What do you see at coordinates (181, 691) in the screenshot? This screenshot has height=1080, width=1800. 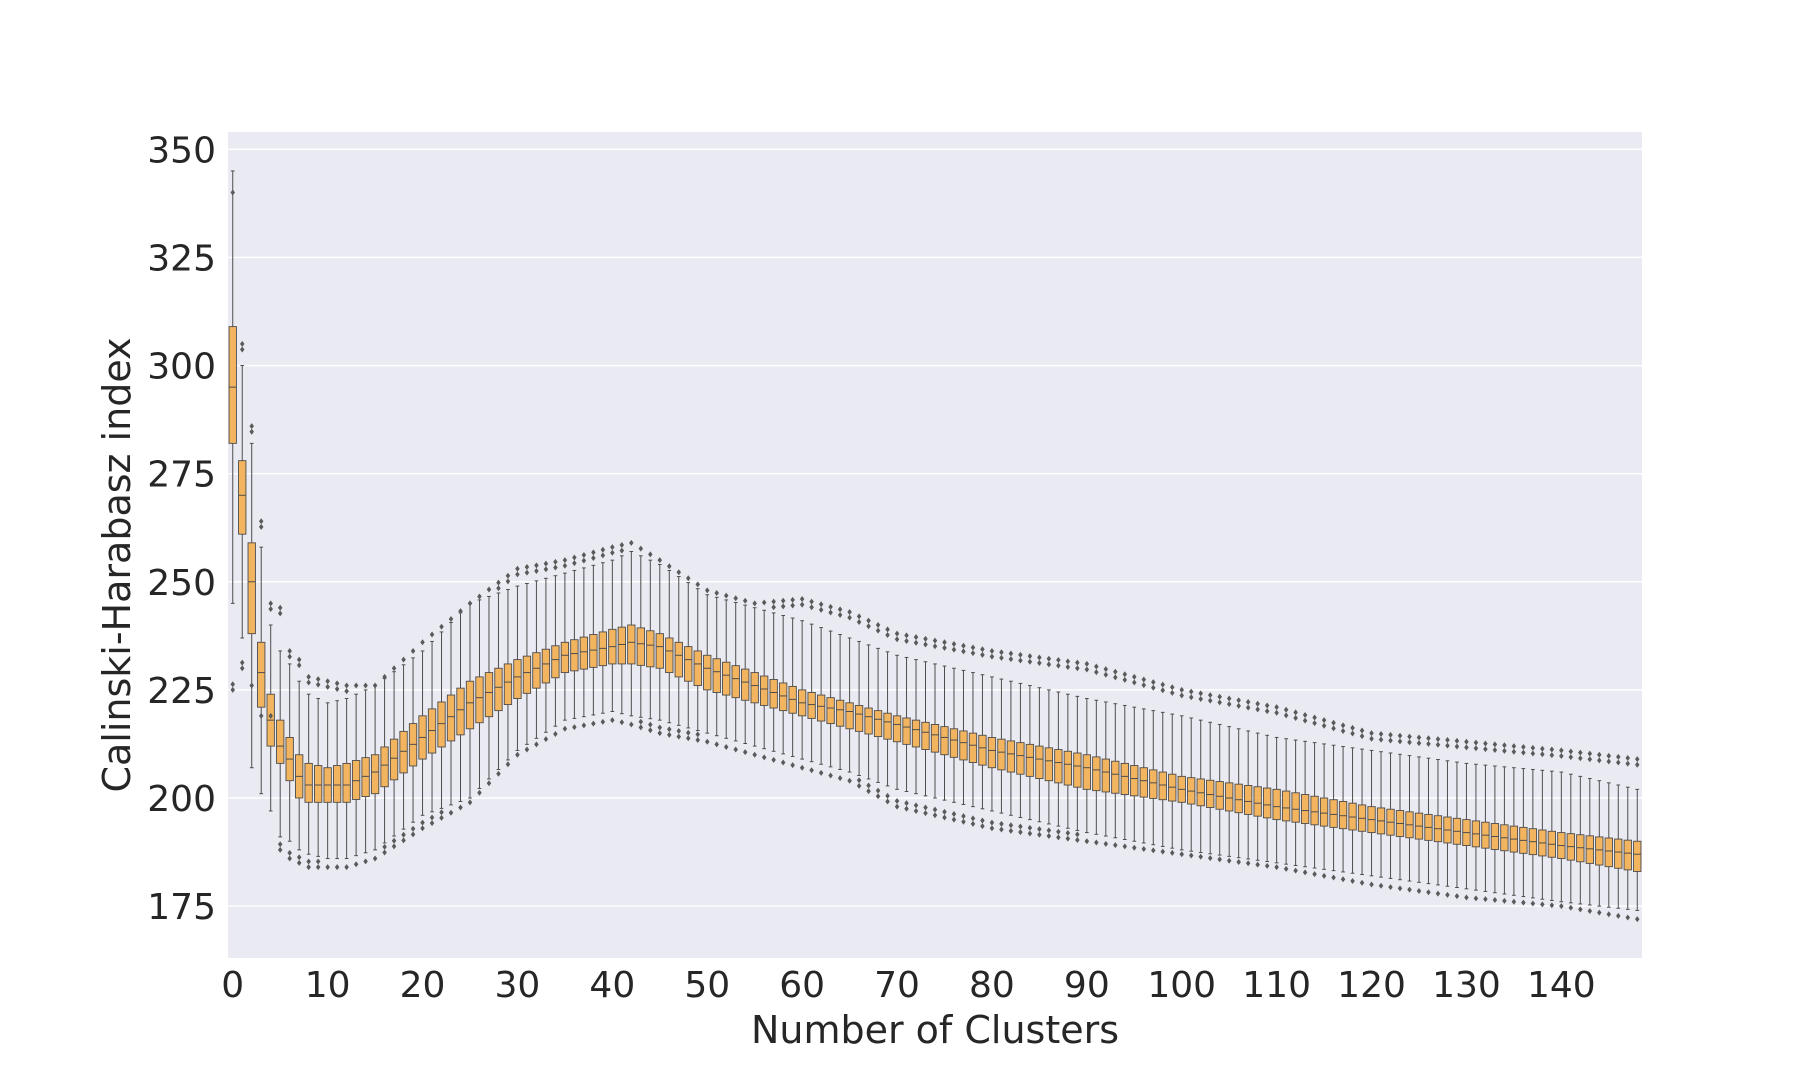 I see `y-tick-label: 225` at bounding box center [181, 691].